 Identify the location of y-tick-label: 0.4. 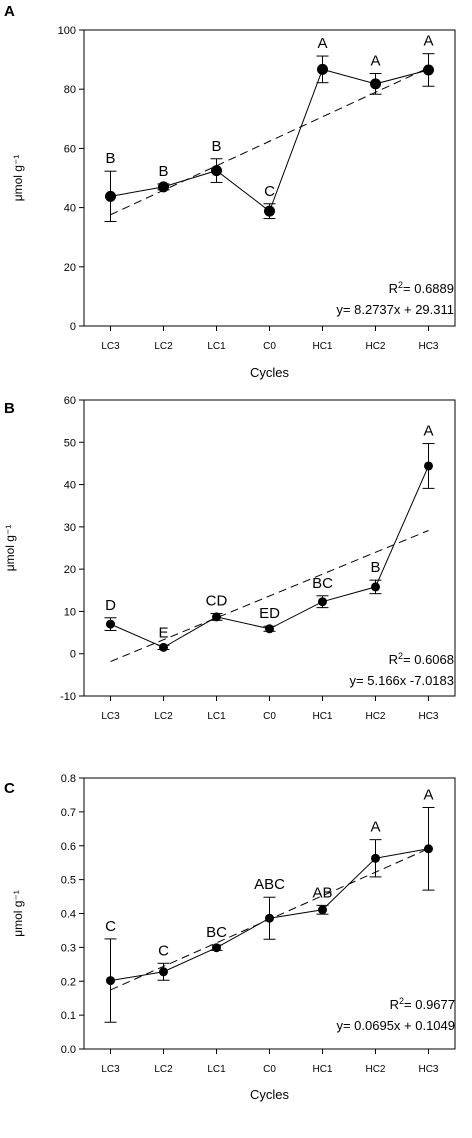
(68, 915).